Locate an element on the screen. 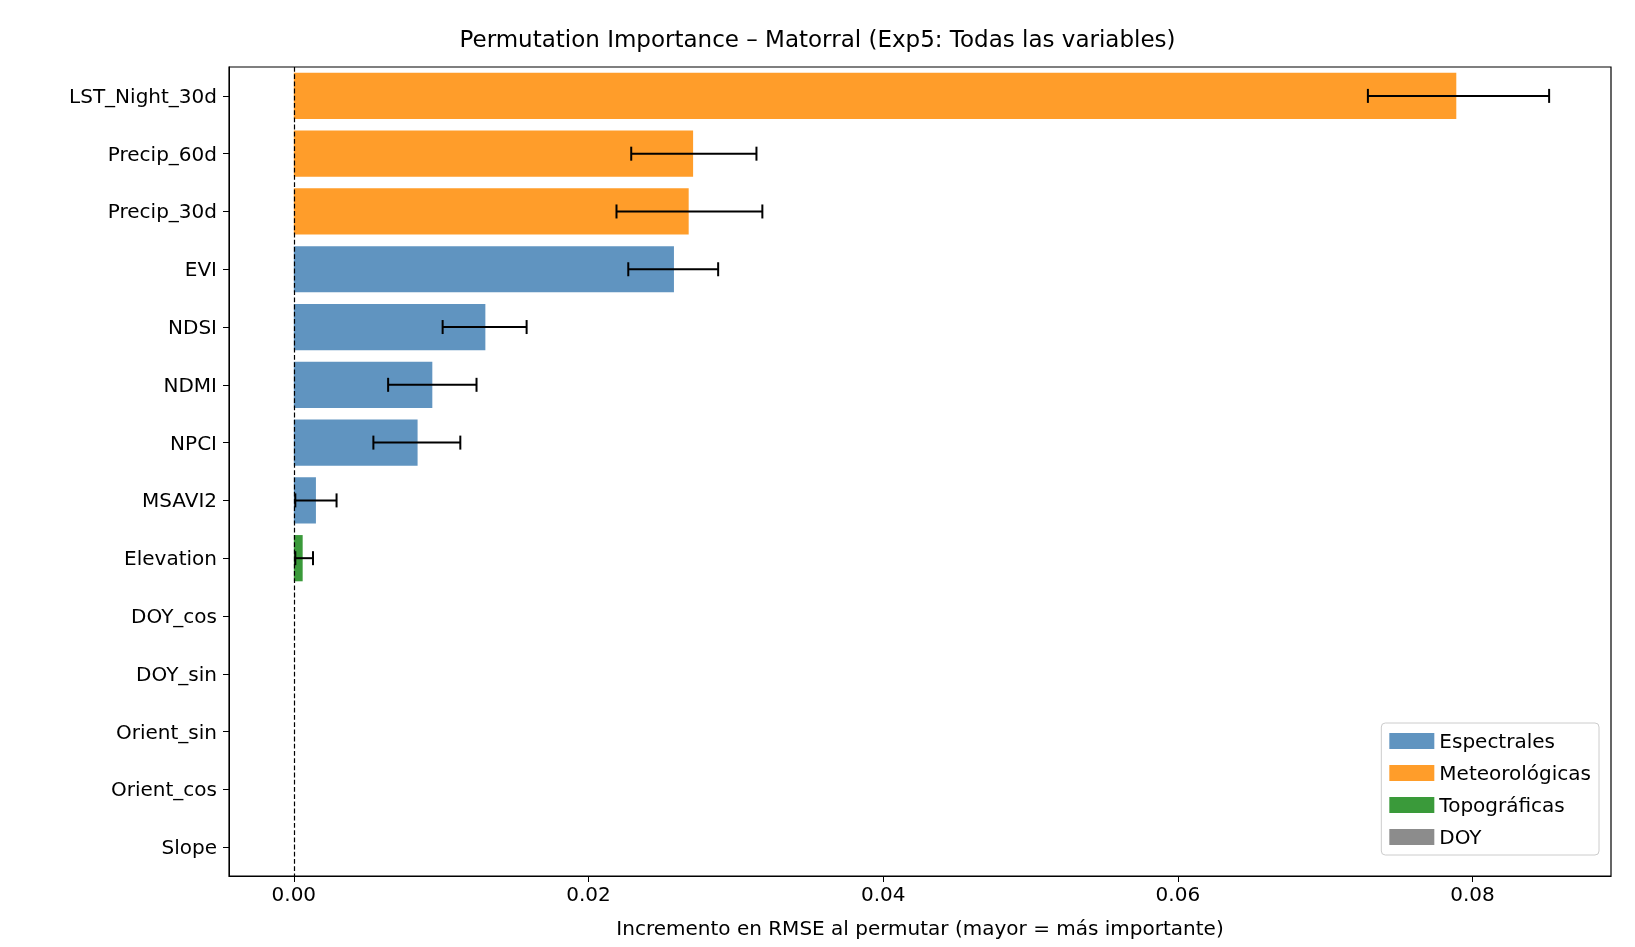 This screenshot has width=1635, height=947. legend-label: Espectrales is located at coordinates (1497, 741).